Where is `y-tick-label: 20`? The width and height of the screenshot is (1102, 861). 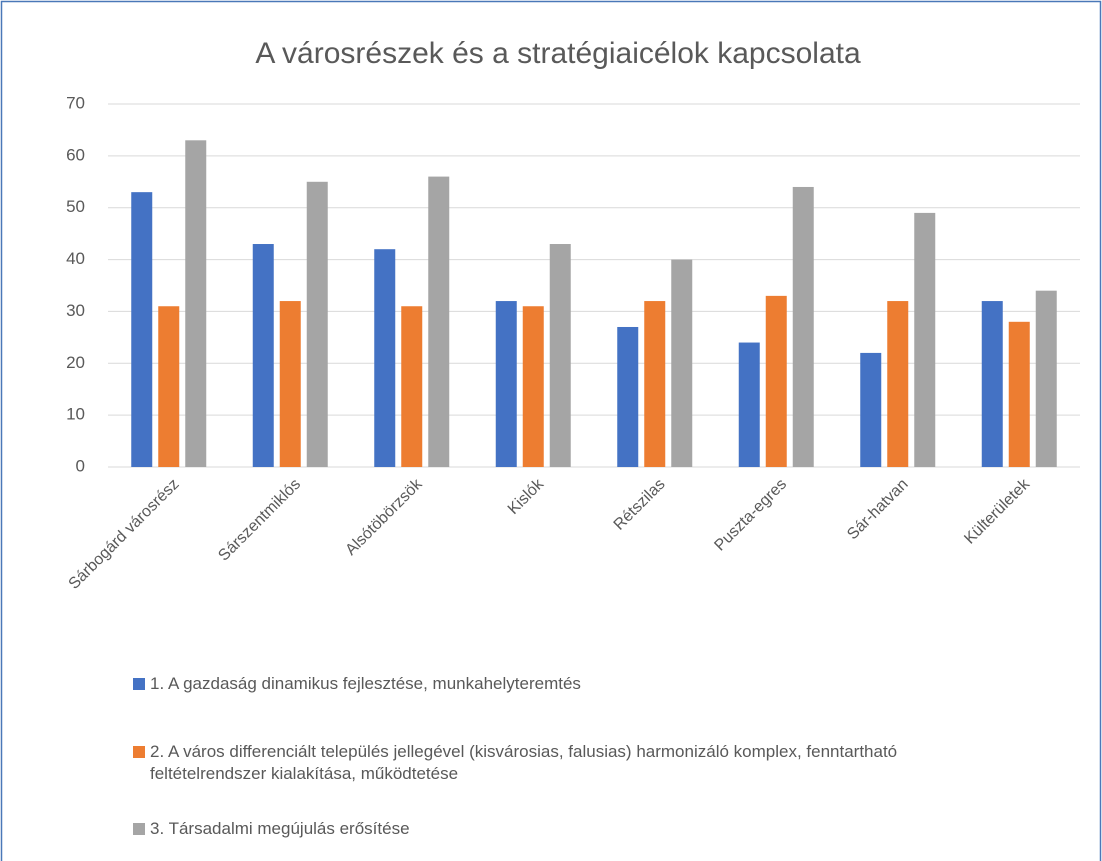
y-tick-label: 20 is located at coordinates (75, 362).